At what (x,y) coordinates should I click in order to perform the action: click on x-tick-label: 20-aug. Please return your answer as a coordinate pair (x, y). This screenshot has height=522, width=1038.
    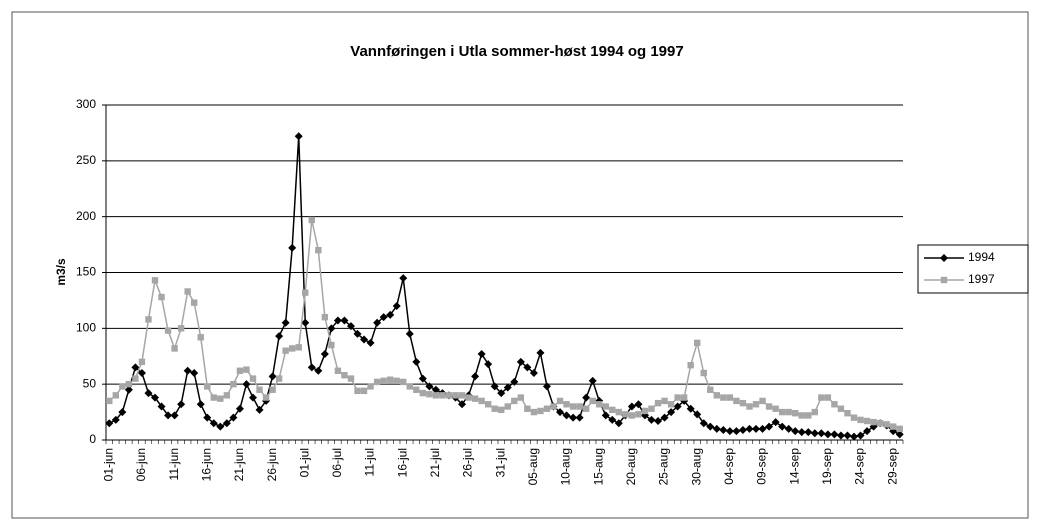
    Looking at the image, I should click on (631, 466).